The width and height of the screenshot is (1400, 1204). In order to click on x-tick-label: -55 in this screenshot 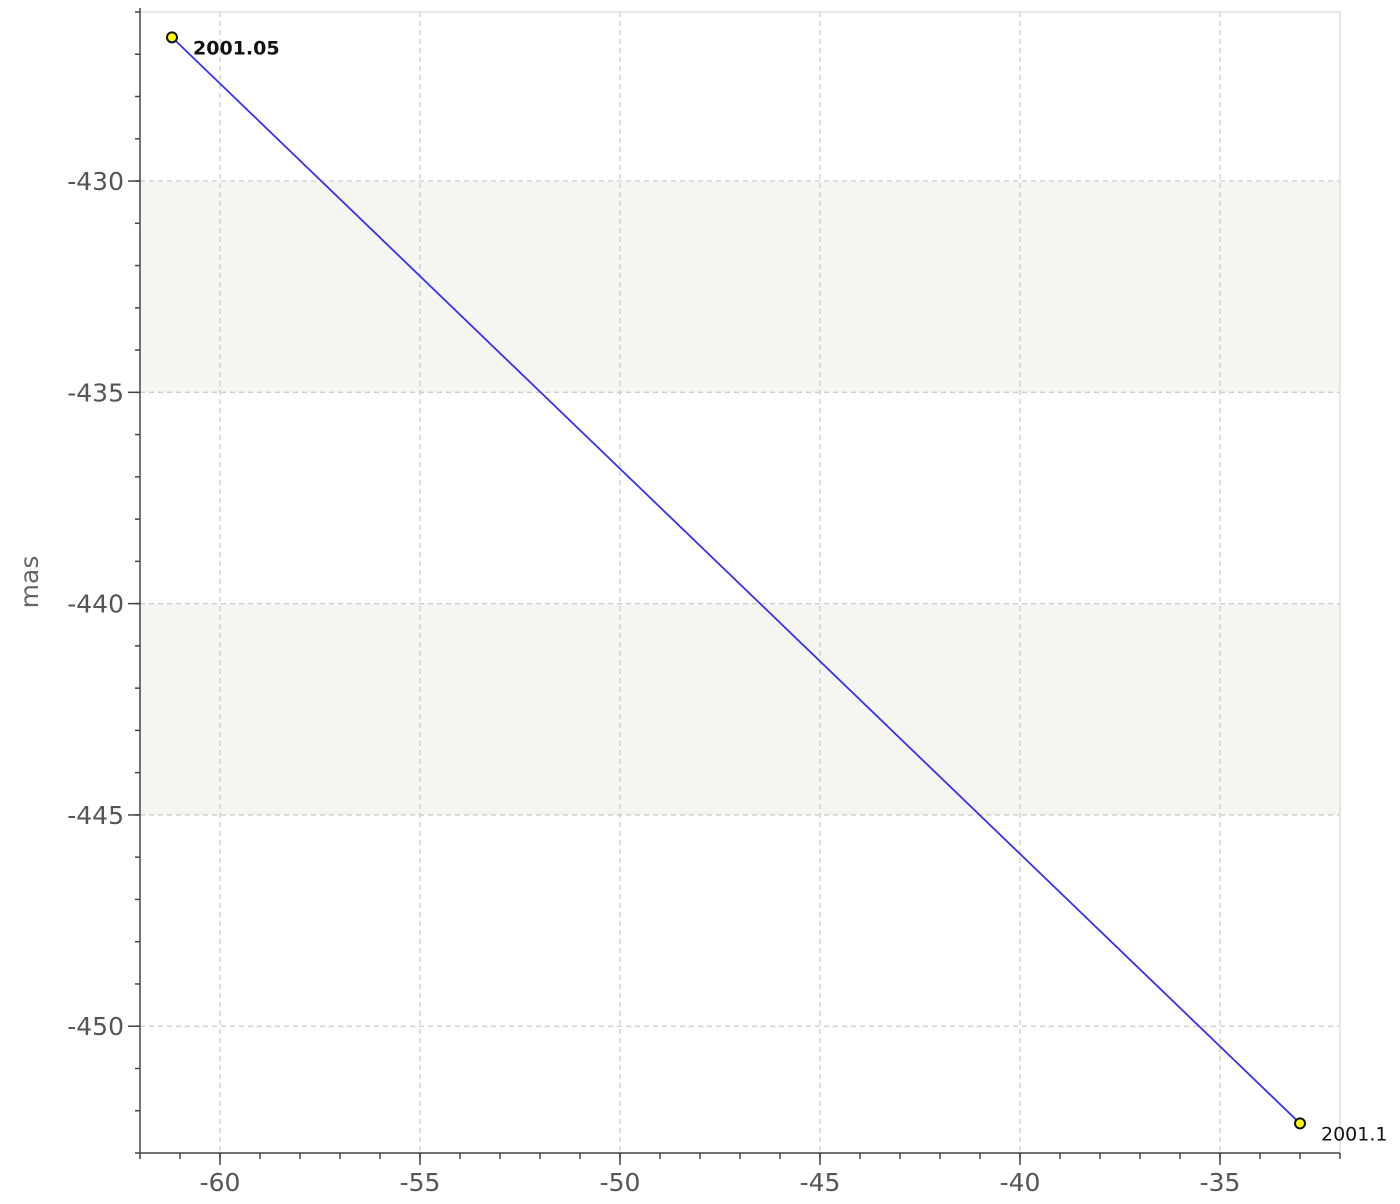, I will do `click(420, 1182)`.